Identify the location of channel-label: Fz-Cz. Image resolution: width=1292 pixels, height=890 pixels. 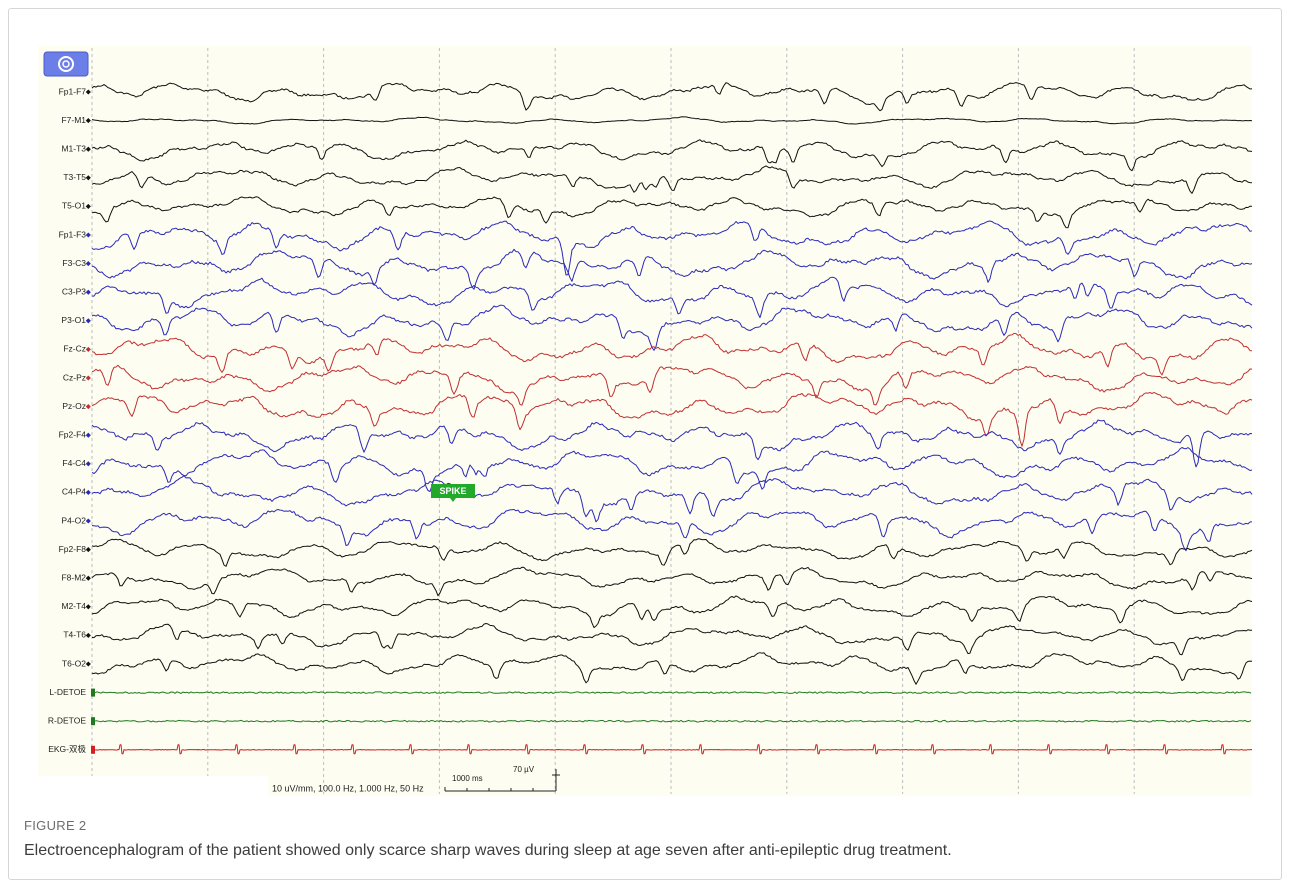
(74, 349).